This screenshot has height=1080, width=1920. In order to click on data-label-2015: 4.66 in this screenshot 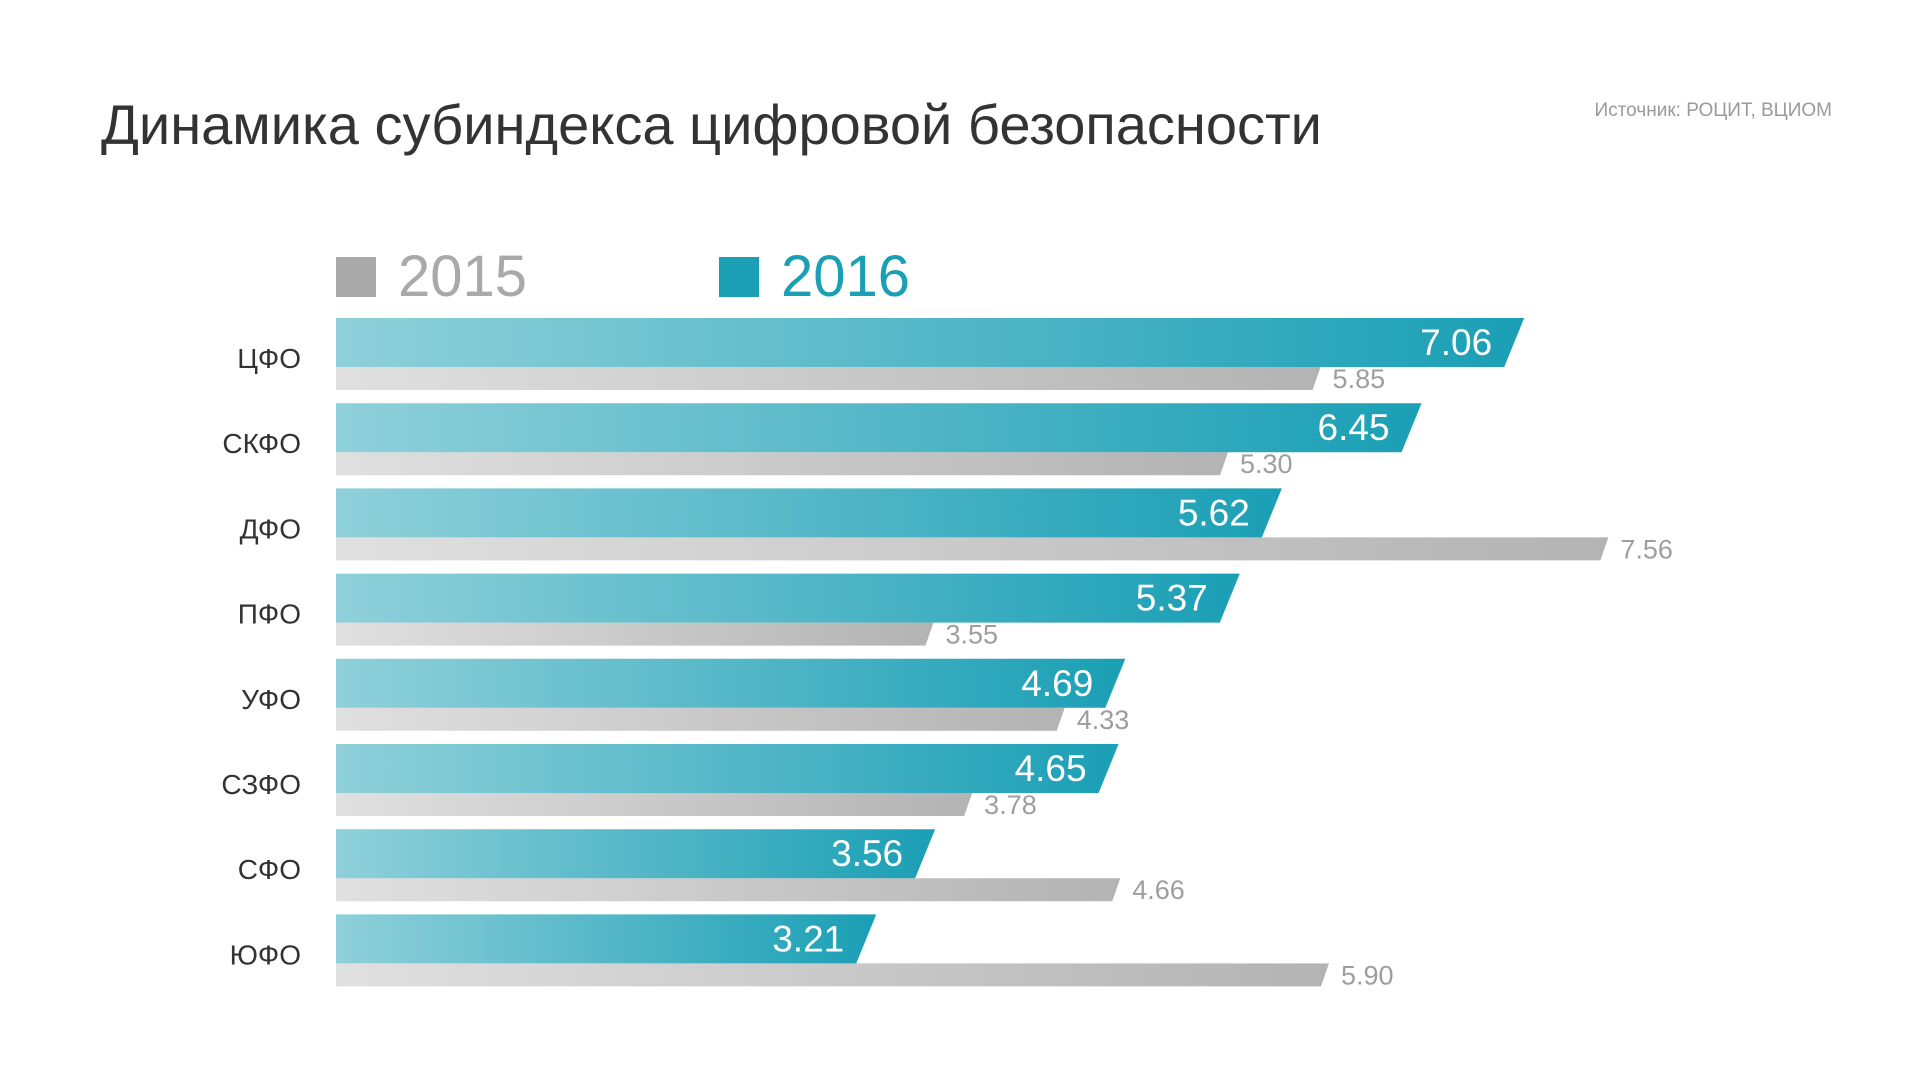, I will do `click(1158, 890)`.